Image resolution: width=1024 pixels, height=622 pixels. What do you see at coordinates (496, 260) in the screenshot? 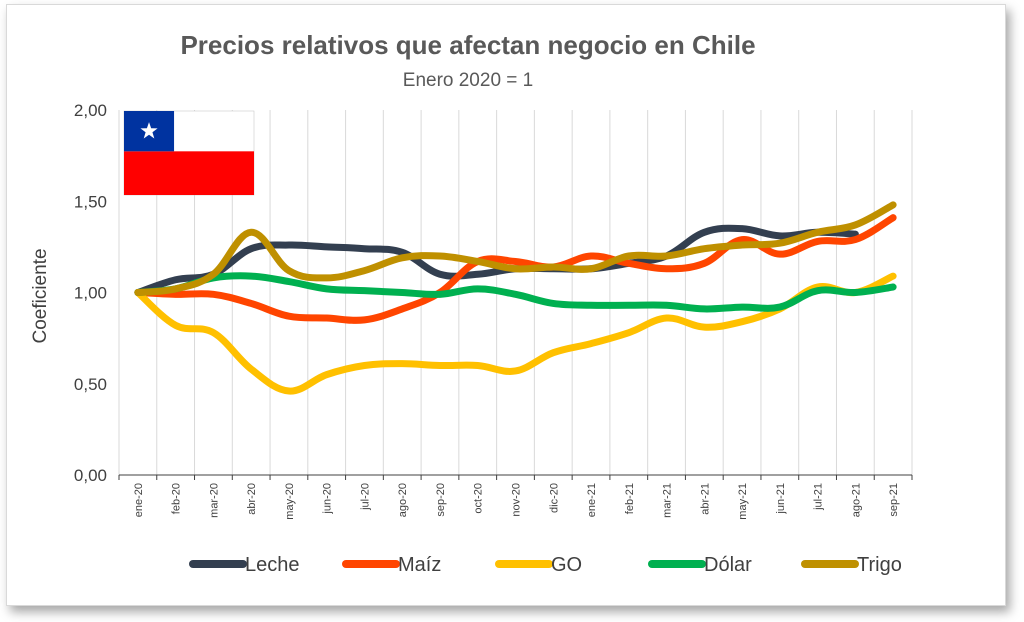
I see `series-line-leche` at bounding box center [496, 260].